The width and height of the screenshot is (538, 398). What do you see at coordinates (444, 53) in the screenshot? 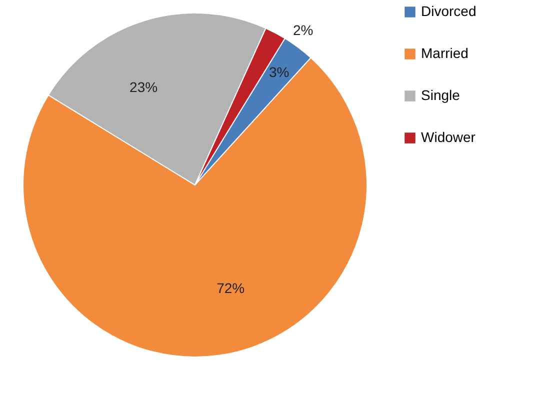
I see `legend-label: Married` at bounding box center [444, 53].